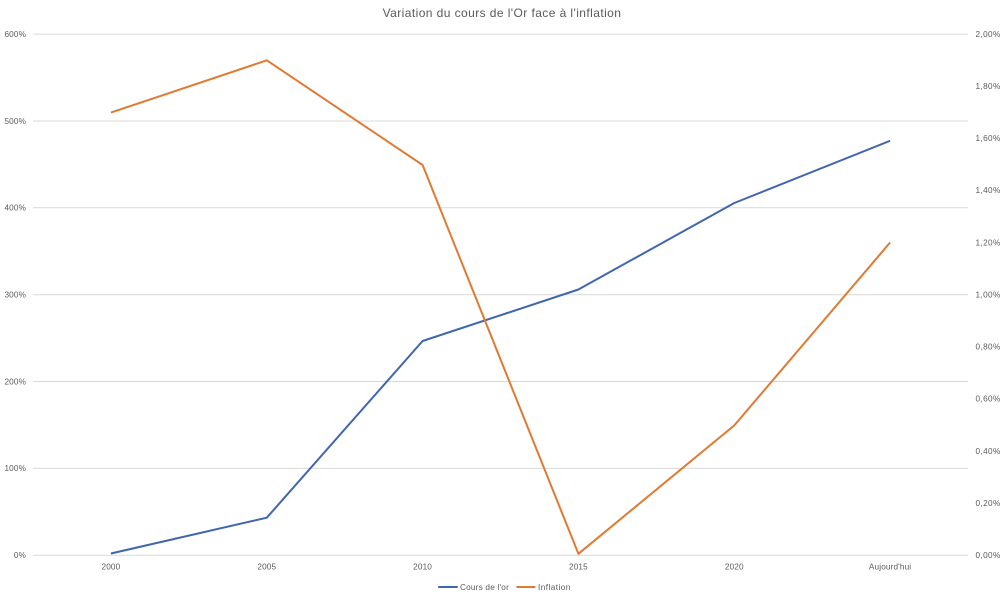 This screenshot has width=1004, height=600. Describe the element at coordinates (988, 347) in the screenshot. I see `svg-text: 0,80%` at that location.